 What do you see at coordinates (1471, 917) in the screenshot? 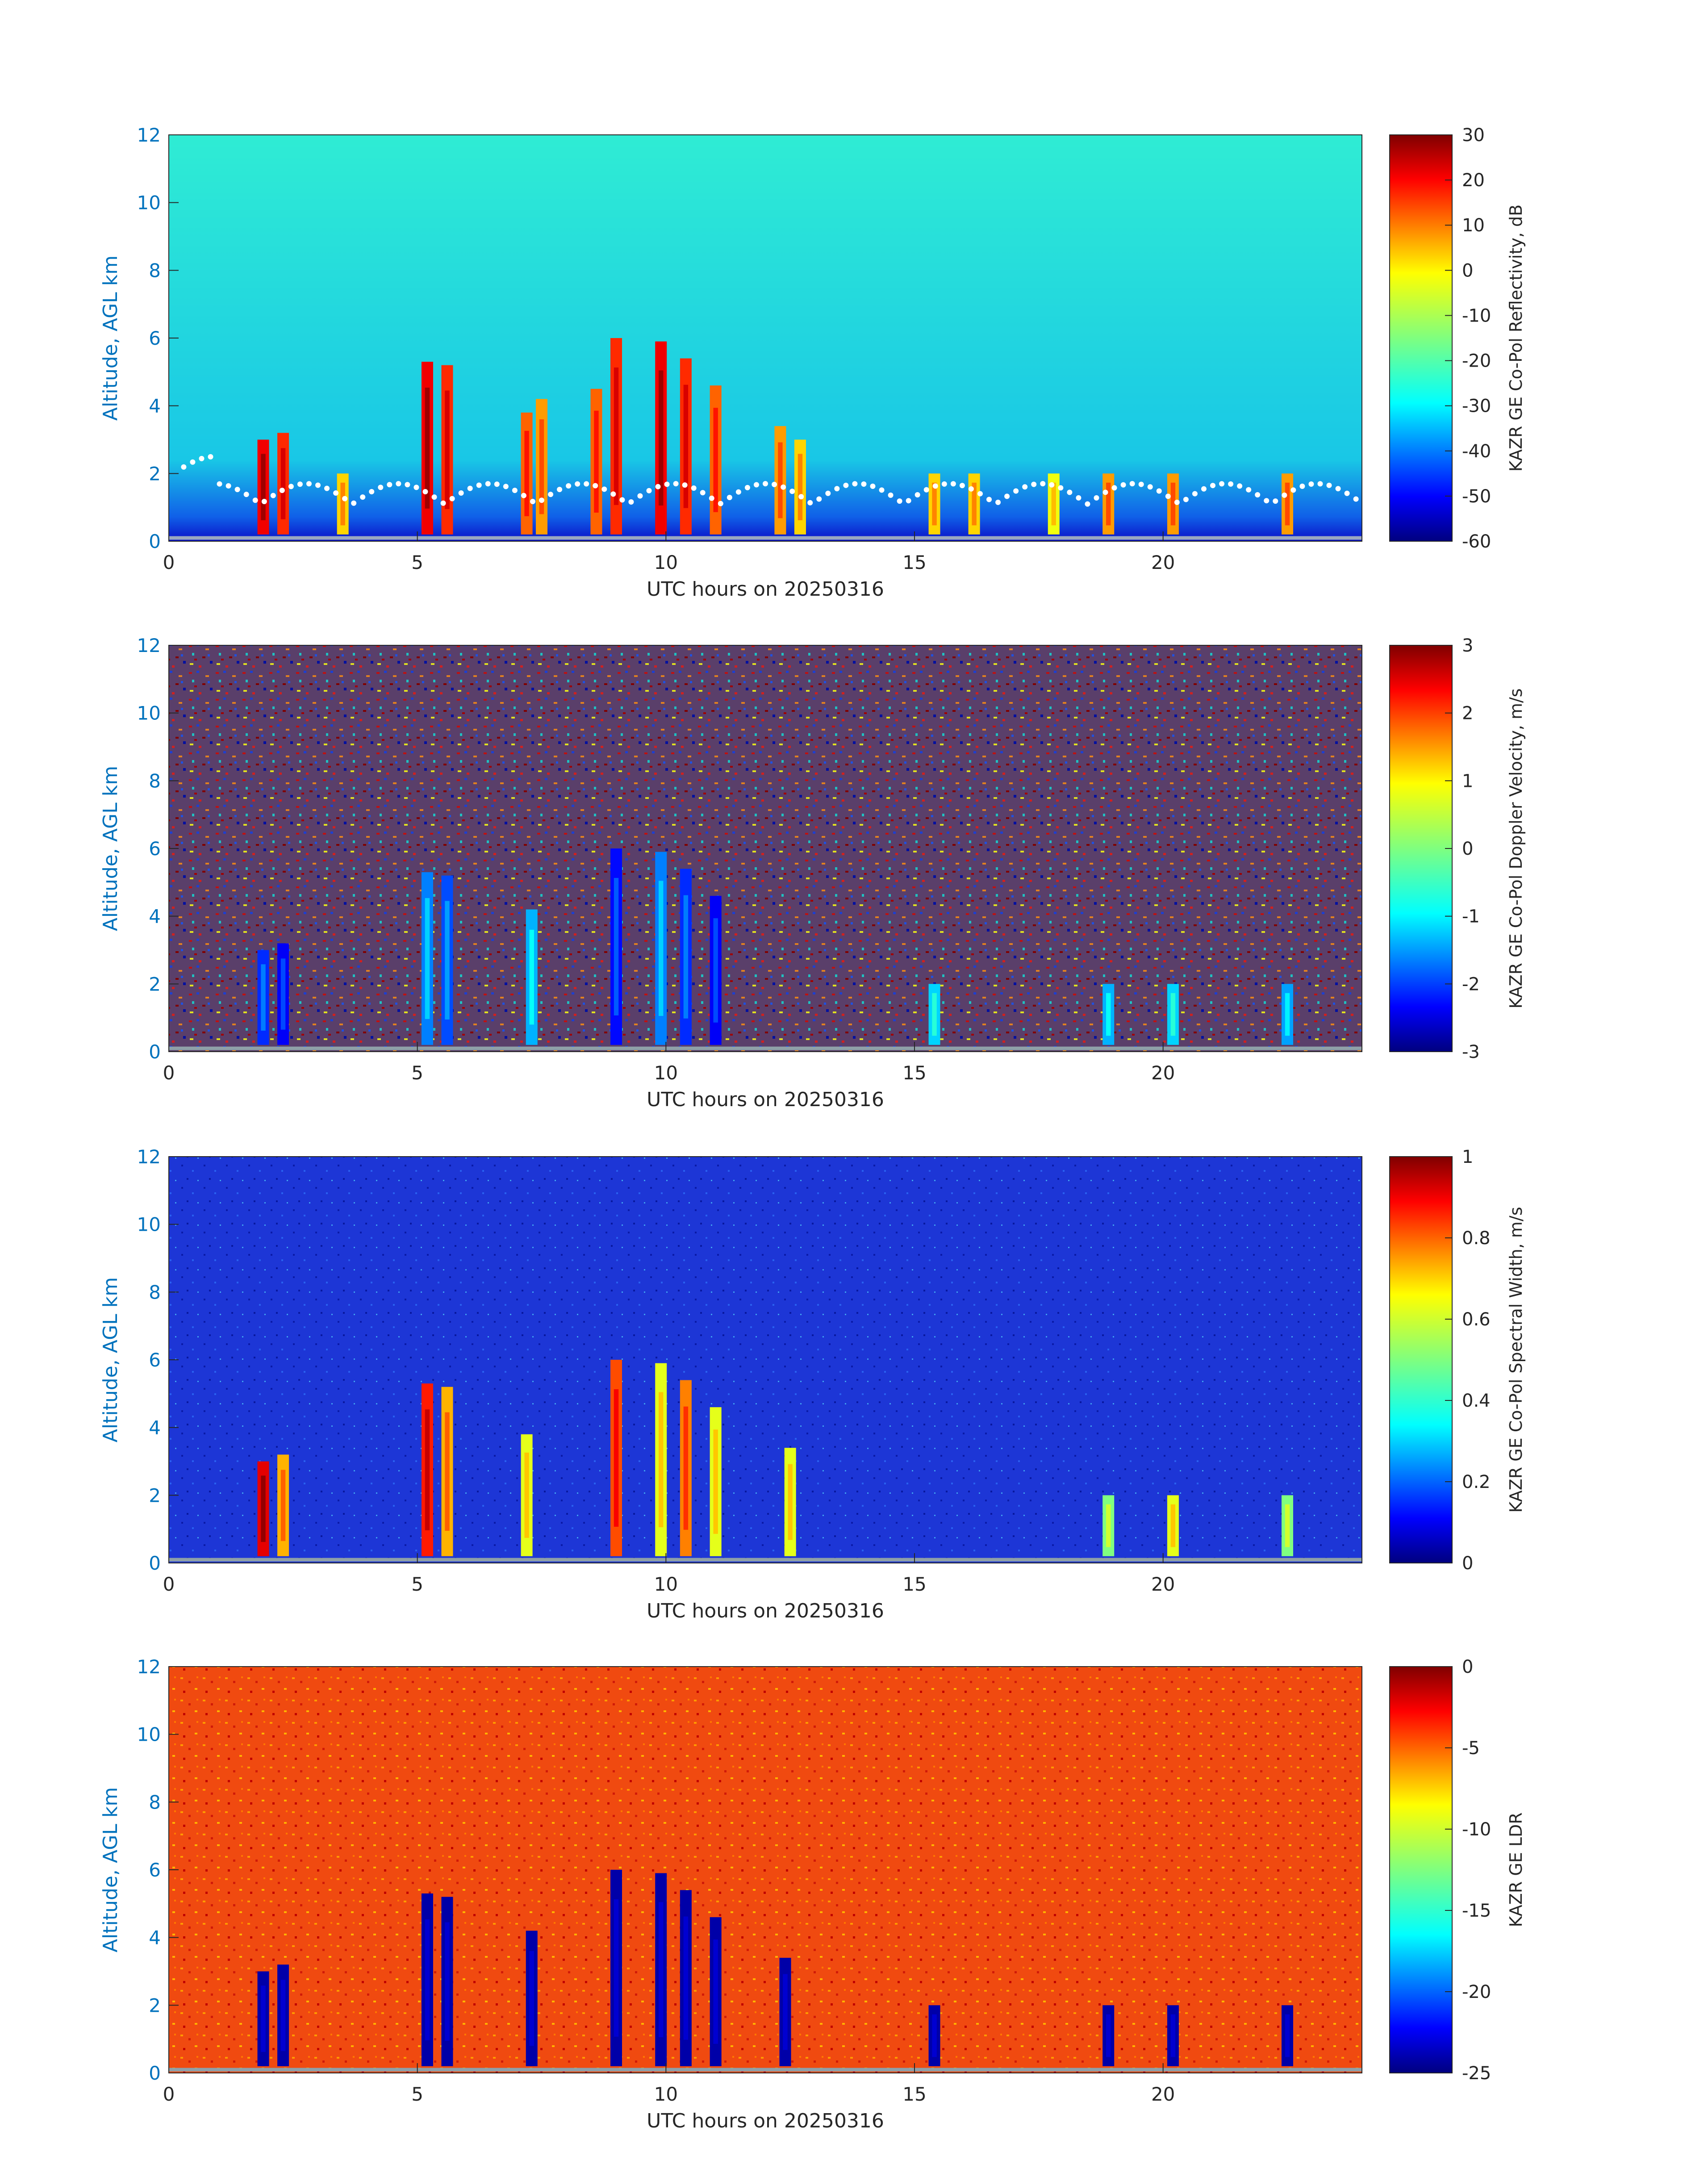
I see `colorbar-tick-label: -1` at bounding box center [1471, 917].